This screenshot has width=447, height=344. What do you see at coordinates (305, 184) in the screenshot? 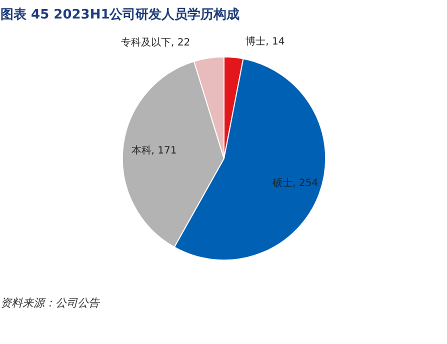
I see `data-label: , 254` at bounding box center [305, 184].